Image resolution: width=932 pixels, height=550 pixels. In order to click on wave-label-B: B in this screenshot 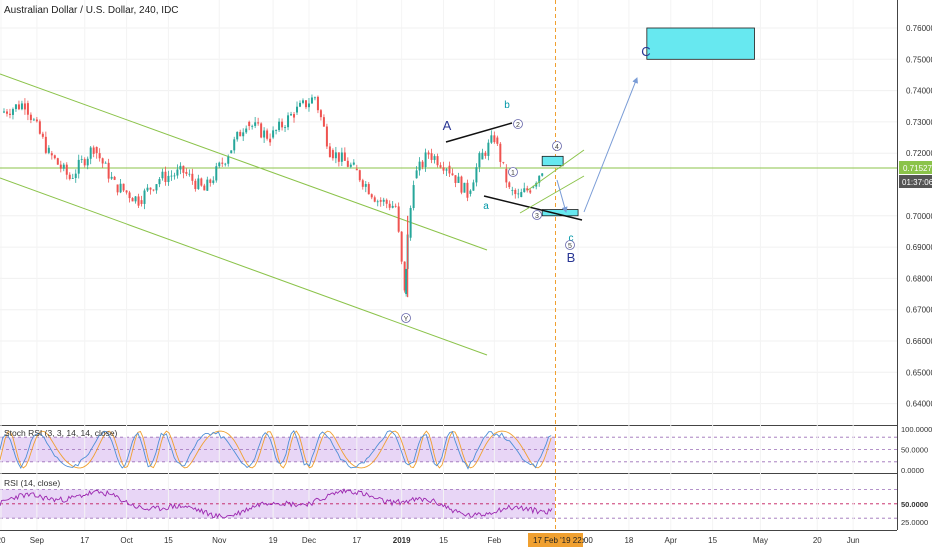, I will do `click(571, 257)`.